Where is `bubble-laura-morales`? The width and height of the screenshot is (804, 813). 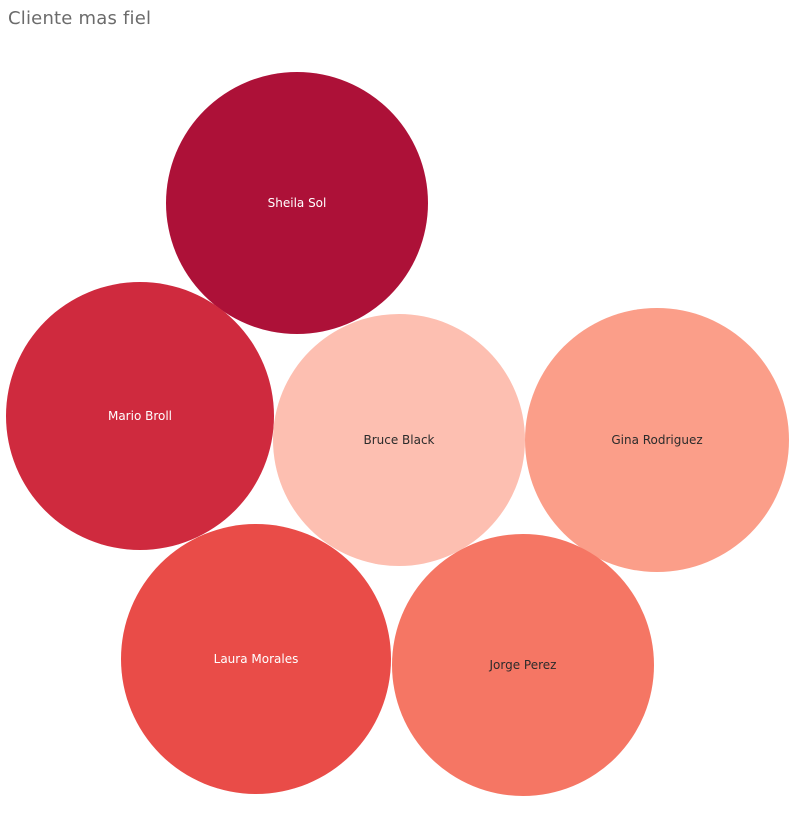
bubble-laura-morales is located at coordinates (256, 659).